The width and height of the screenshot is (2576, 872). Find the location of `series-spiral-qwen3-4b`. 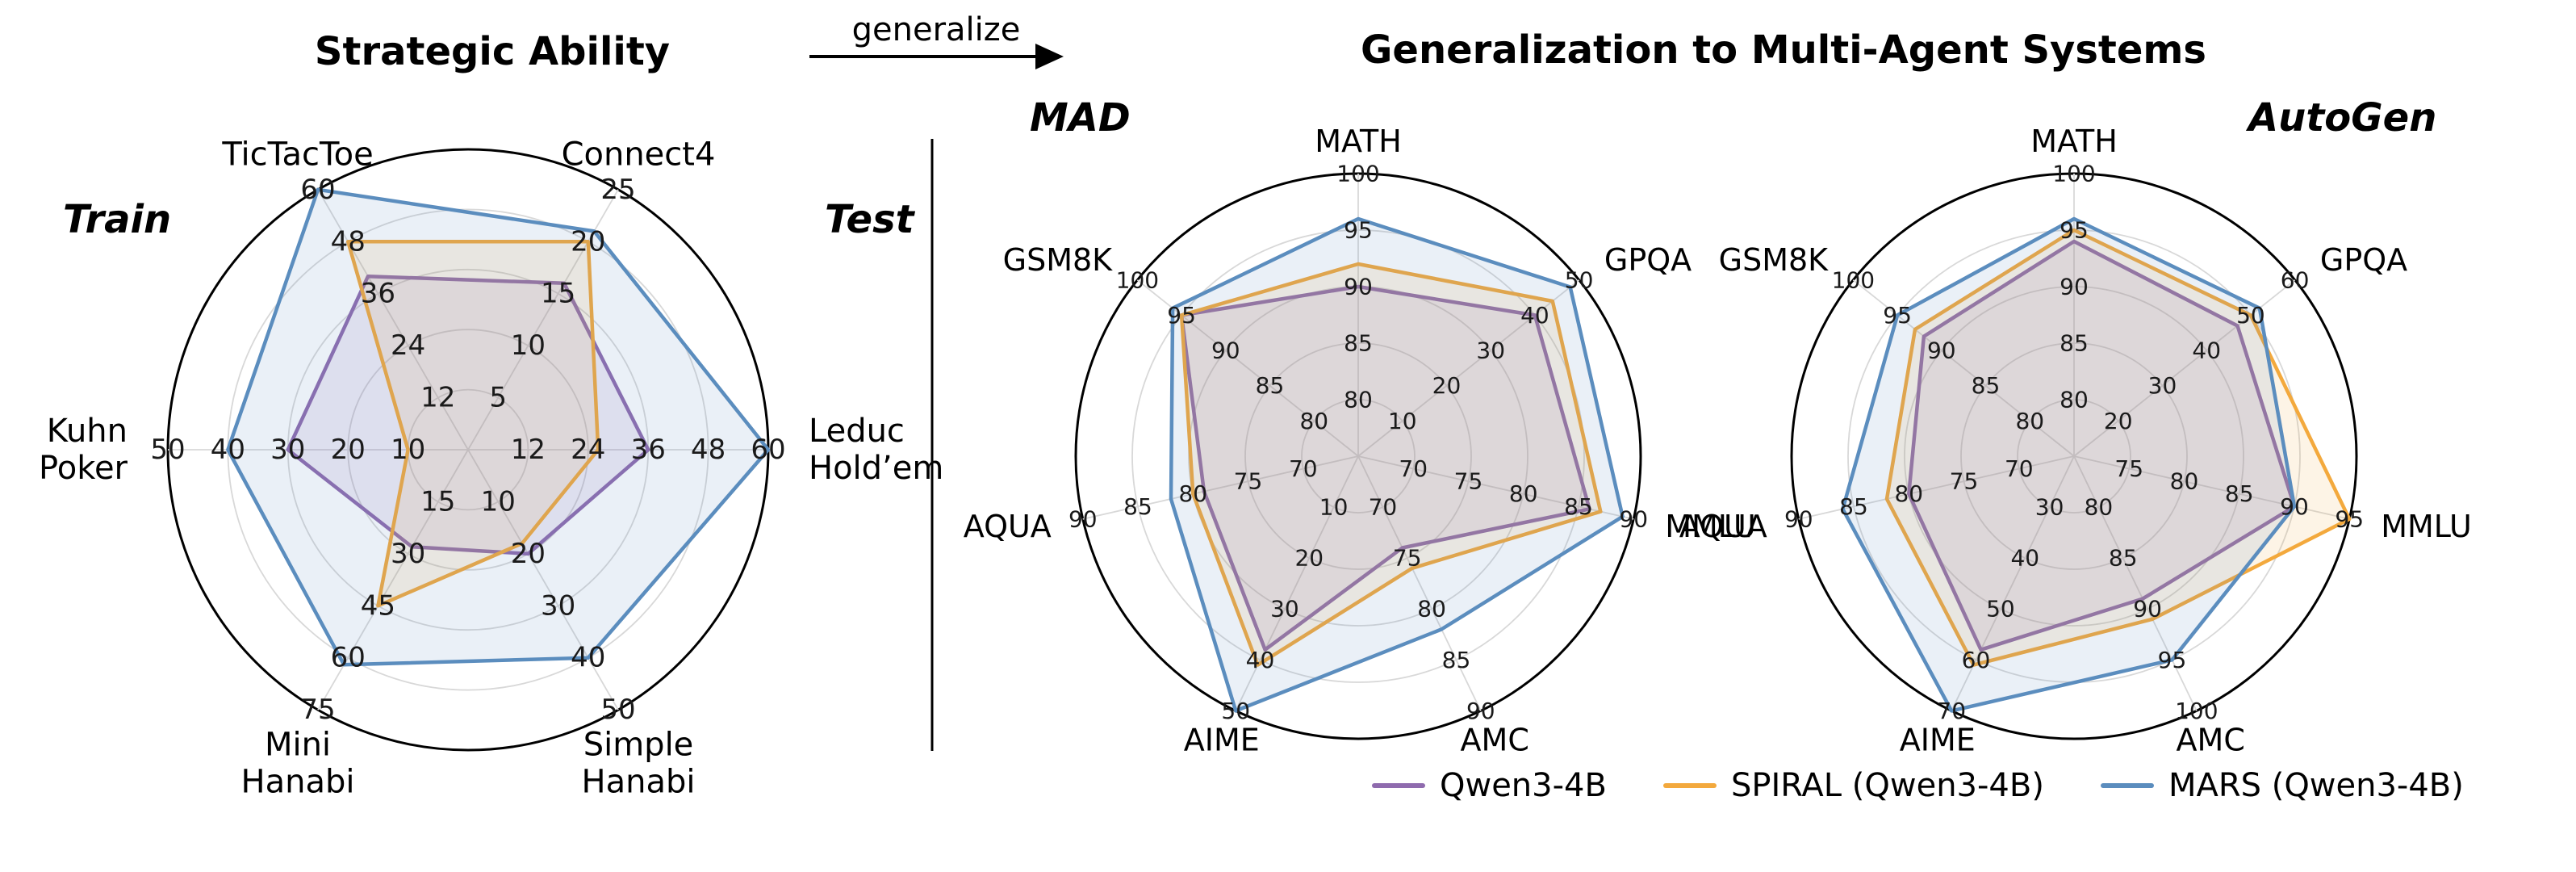

series-spiral-qwen3-4b is located at coordinates (1391, 464).